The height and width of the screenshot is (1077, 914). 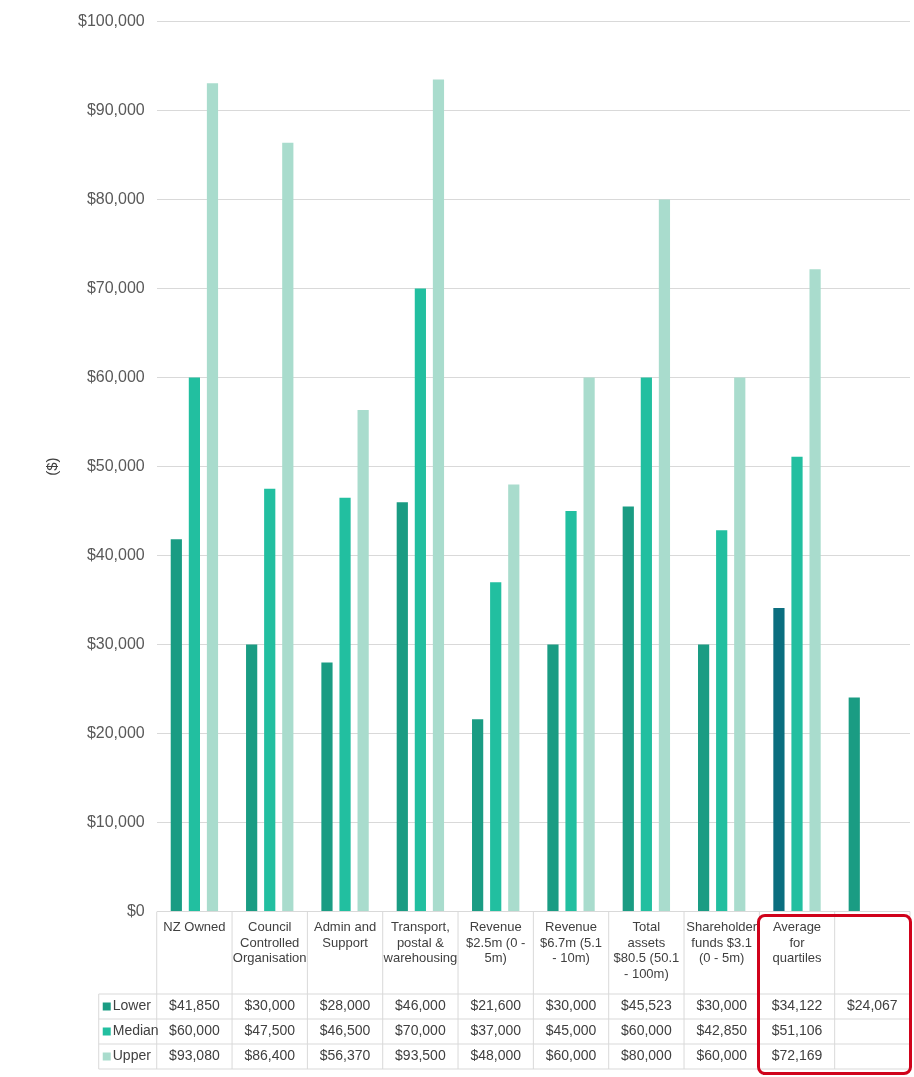 What do you see at coordinates (646, 1005) in the screenshot?
I see `data-label: $45,523` at bounding box center [646, 1005].